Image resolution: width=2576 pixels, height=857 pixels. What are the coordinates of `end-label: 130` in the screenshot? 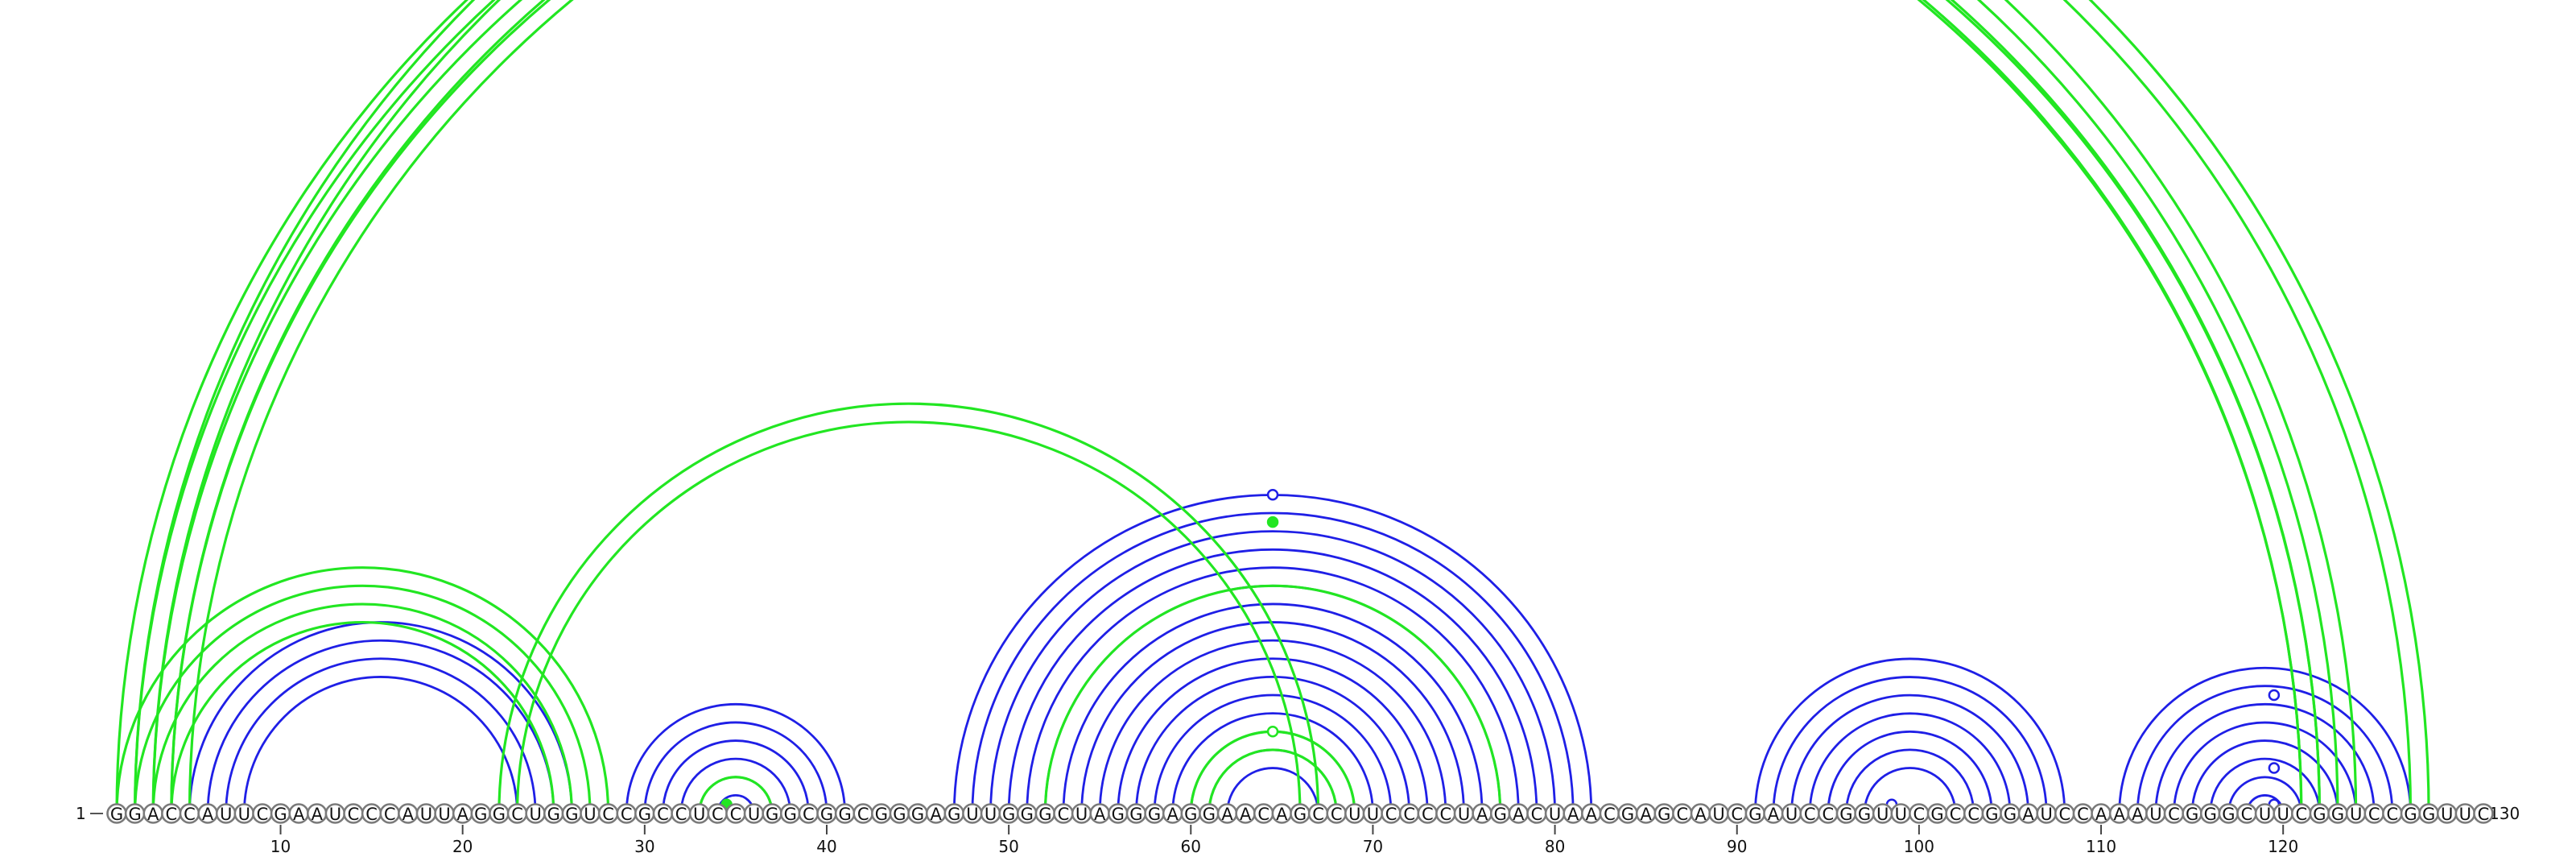 It's located at (2504, 813).